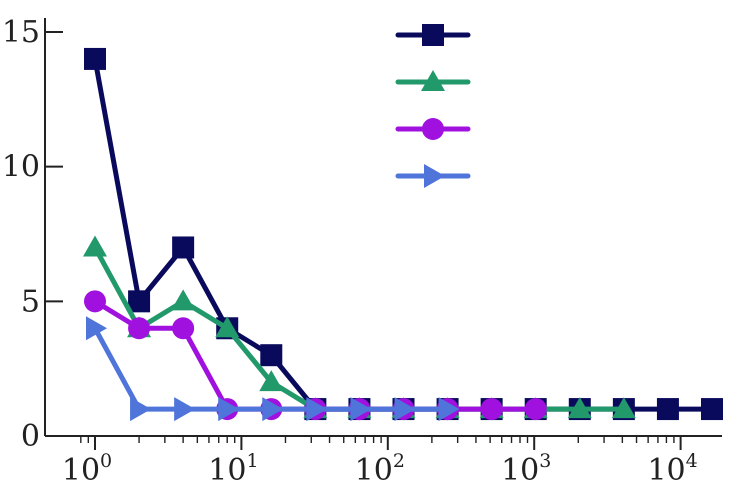 This screenshot has width=748, height=499. I want to click on y-tick-label: 15, so click(21, 32).